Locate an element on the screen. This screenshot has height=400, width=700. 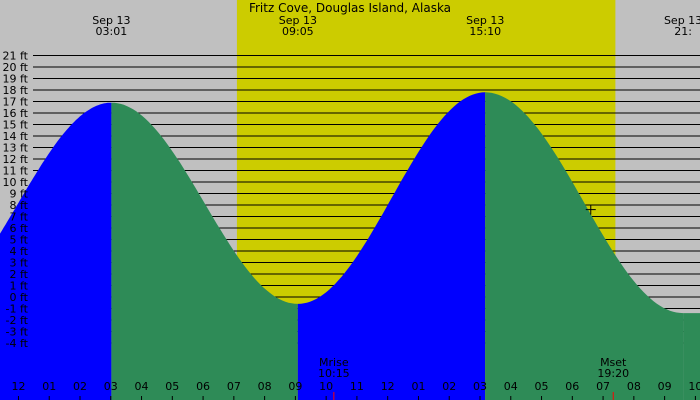
y-tick-label: -3 ft is located at coordinates (17, 332).